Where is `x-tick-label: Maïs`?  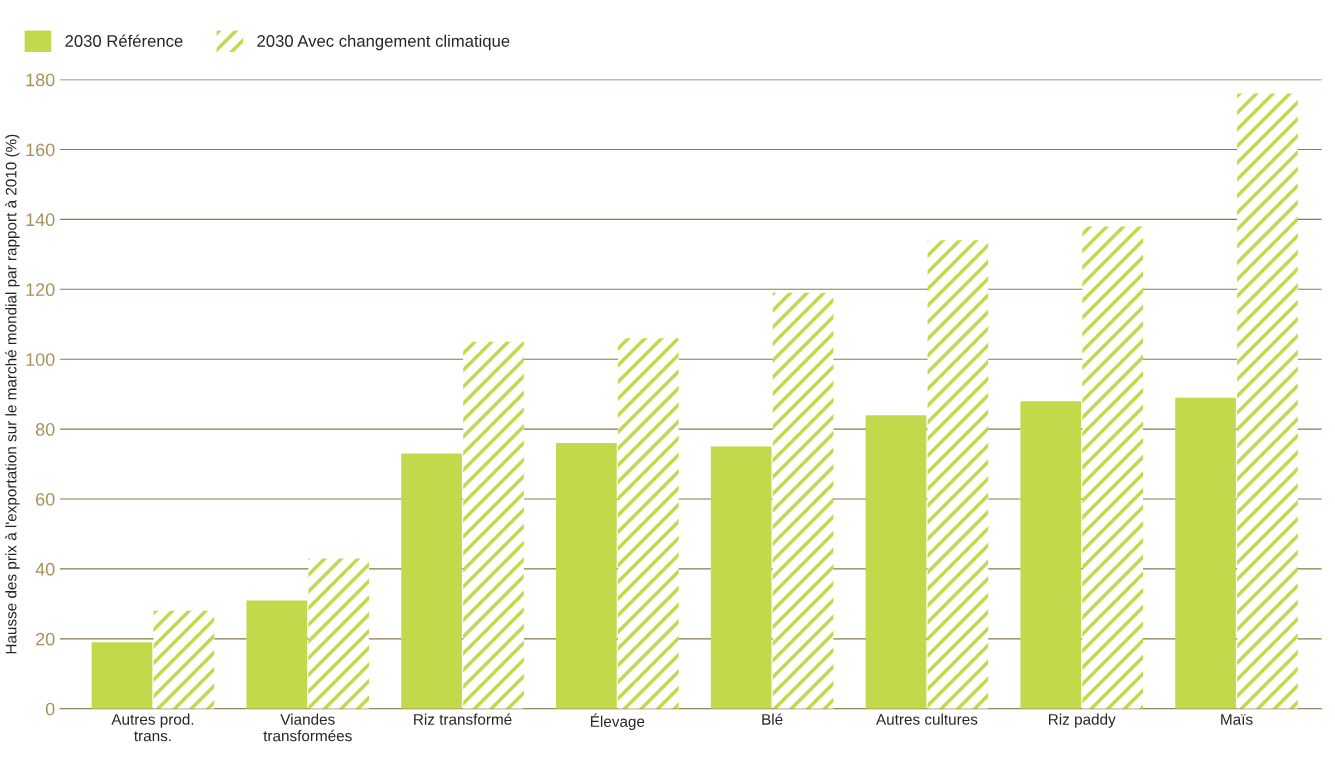 x-tick-label: Maïs is located at coordinates (1237, 719).